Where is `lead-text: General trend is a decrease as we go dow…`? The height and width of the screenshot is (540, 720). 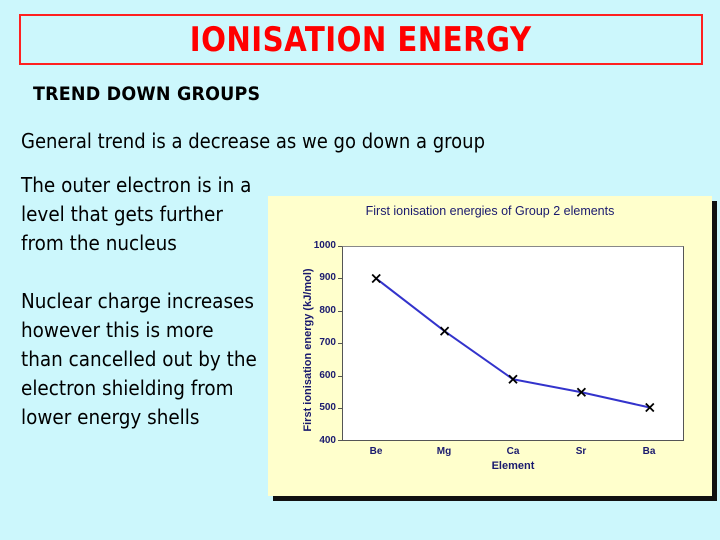 lead-text: General trend is a decrease as we go dow… is located at coordinates (253, 141).